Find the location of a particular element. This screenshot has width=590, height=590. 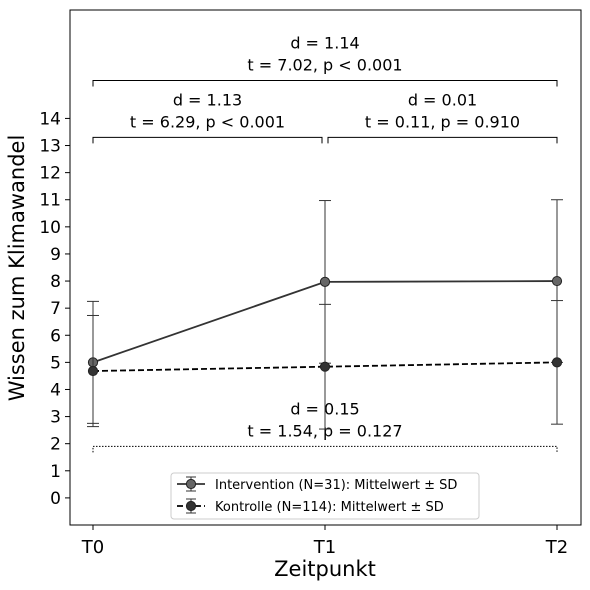

bracket-t1_t2 is located at coordinates (442, 140).